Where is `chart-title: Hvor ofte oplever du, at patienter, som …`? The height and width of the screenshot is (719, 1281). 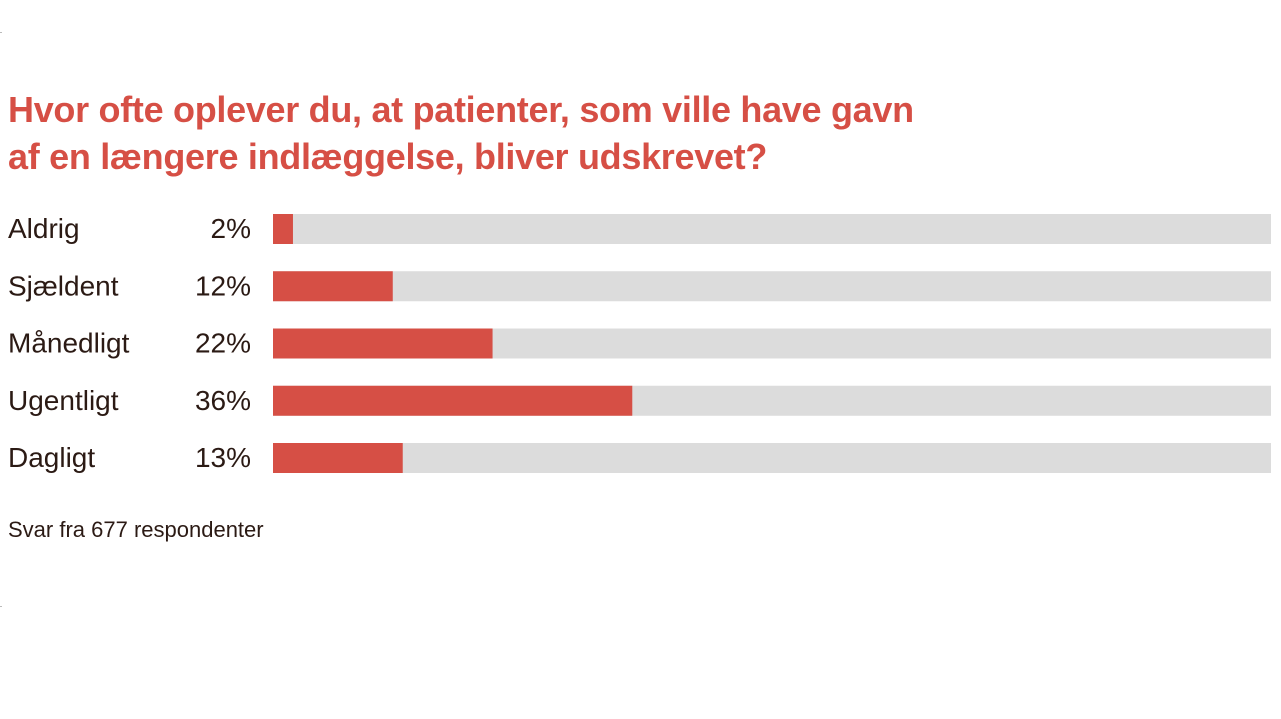
chart-title: Hvor ofte oplever du, at patienter, som … is located at coordinates (558, 133).